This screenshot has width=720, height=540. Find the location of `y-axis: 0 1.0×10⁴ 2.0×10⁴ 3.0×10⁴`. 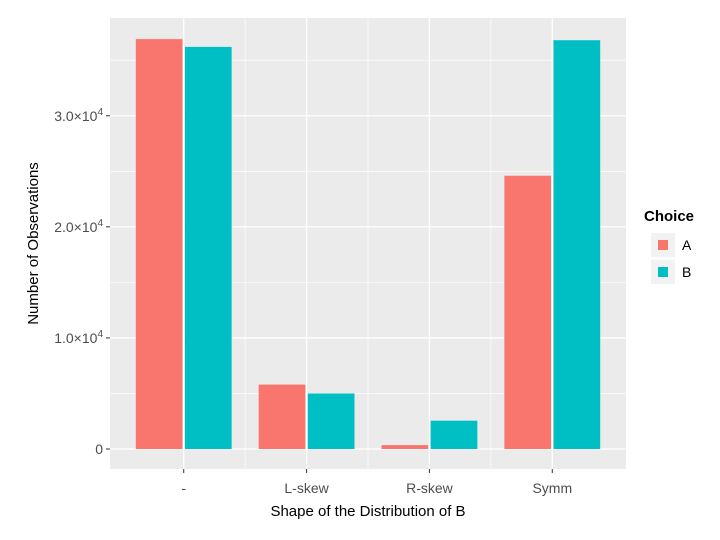

y-axis: 0 1.0×10⁴ 2.0×10⁴ 3.0×10⁴ is located at coordinates (82, 282).